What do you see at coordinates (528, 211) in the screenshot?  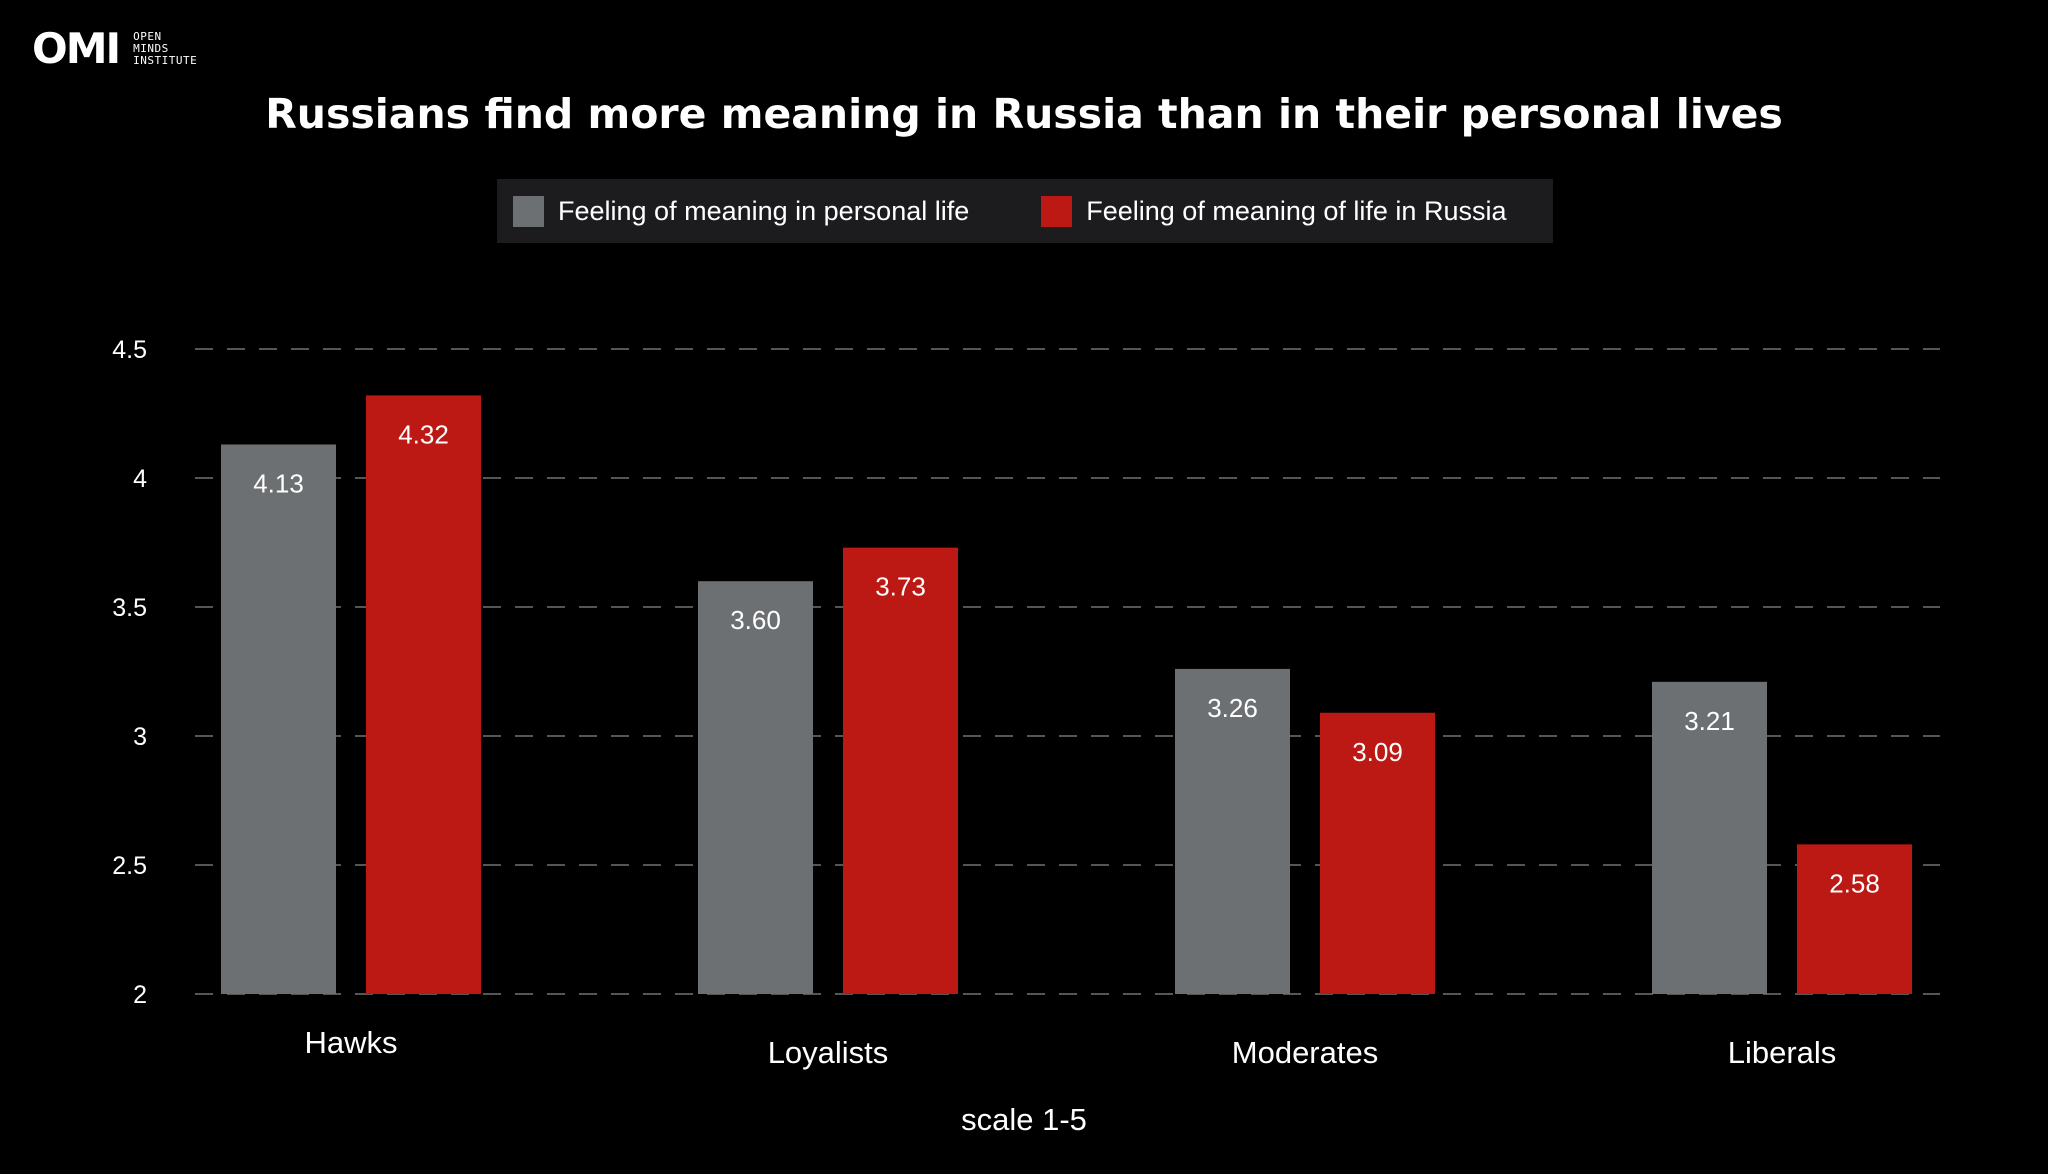 I see `legend-swatch-personal` at bounding box center [528, 211].